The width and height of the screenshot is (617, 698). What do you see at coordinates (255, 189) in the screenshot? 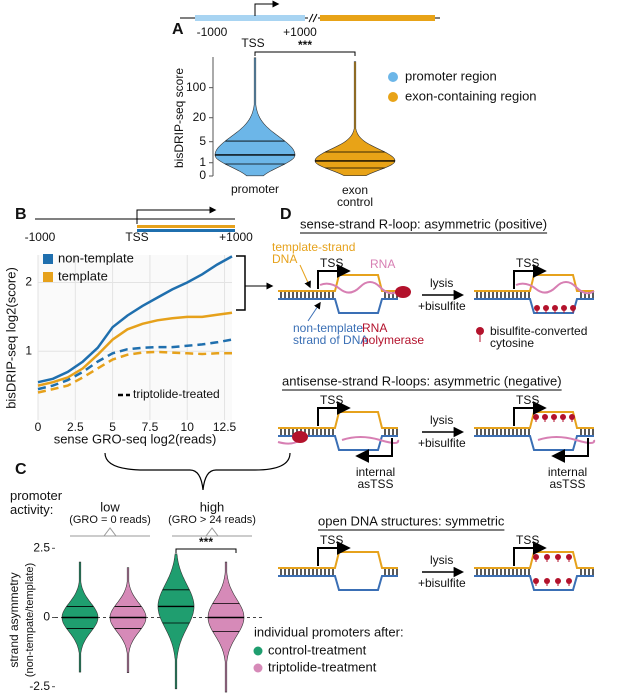
I see `x-tick-label: promoter` at bounding box center [255, 189].